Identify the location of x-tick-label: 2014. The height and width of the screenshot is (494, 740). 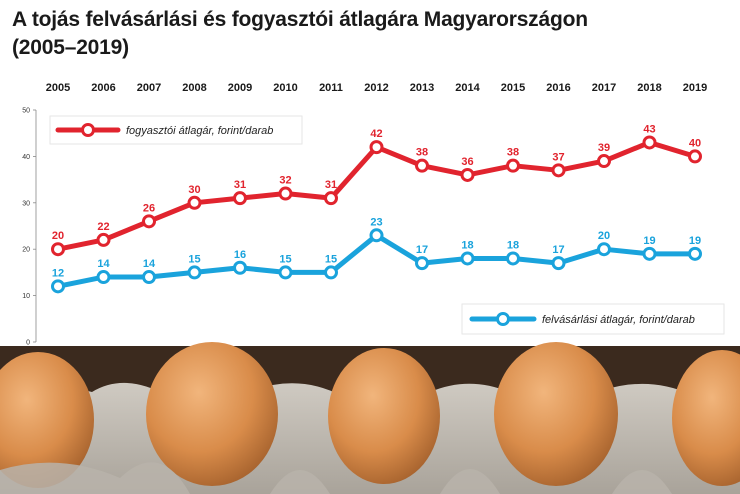
(467, 88).